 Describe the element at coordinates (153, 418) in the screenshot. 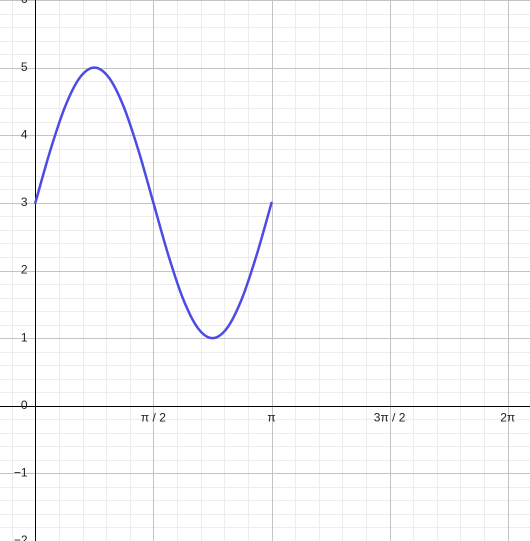

I see `x-tick-label: π / 2` at that location.